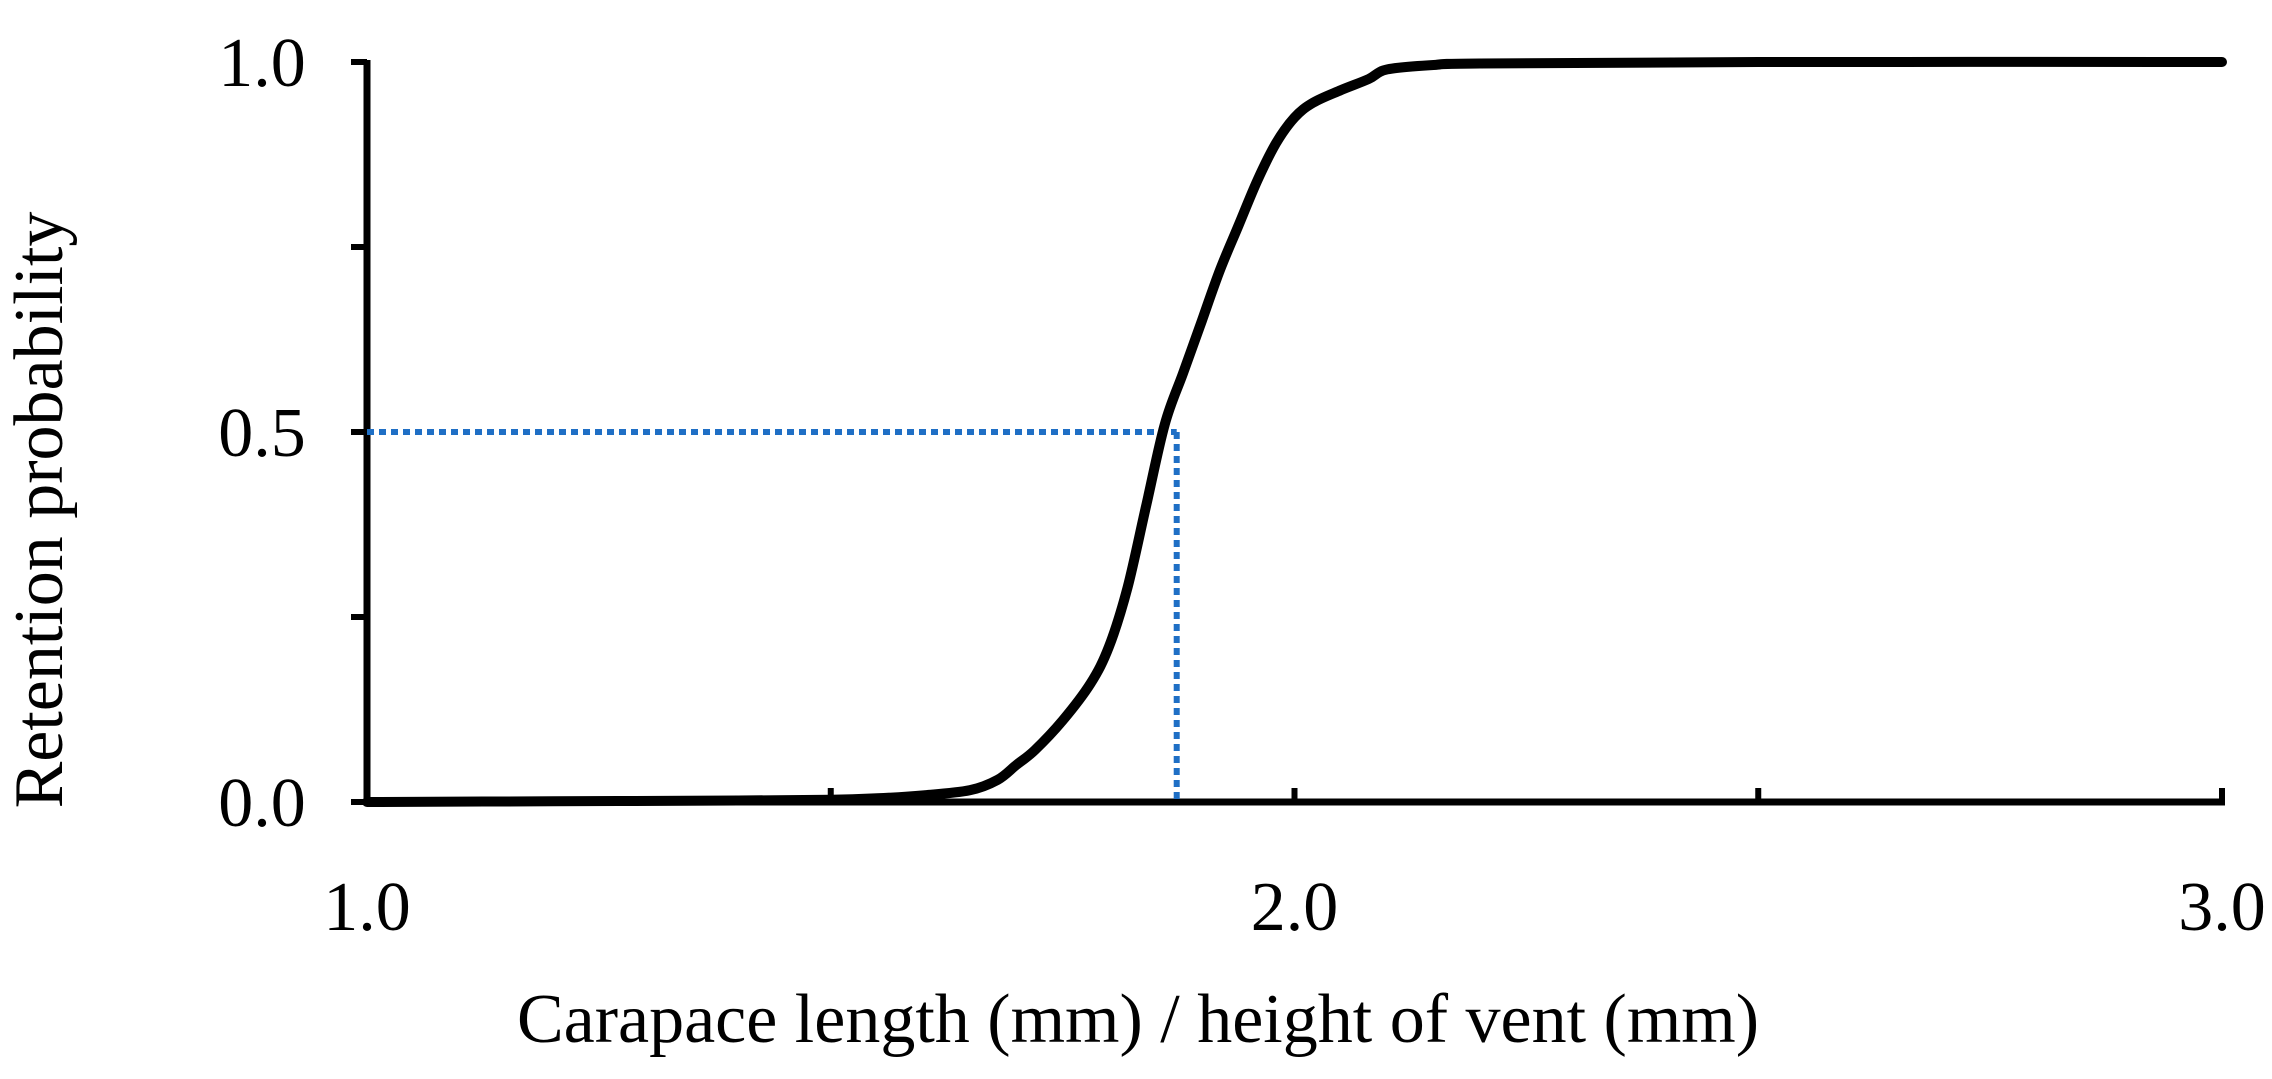  What do you see at coordinates (1295, 907) in the screenshot?
I see `x-tick-label: 2.0` at bounding box center [1295, 907].